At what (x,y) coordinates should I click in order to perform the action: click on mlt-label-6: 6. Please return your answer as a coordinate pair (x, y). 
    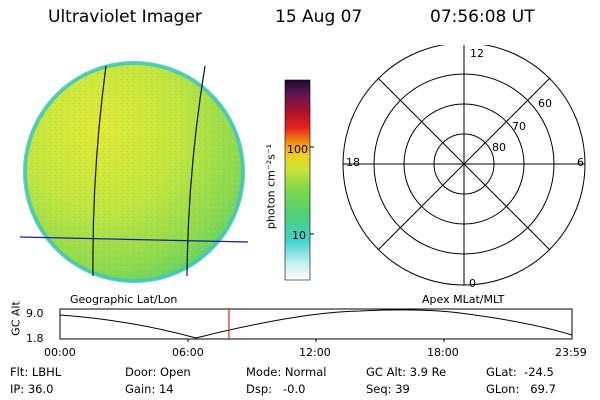
    Looking at the image, I should click on (580, 162).